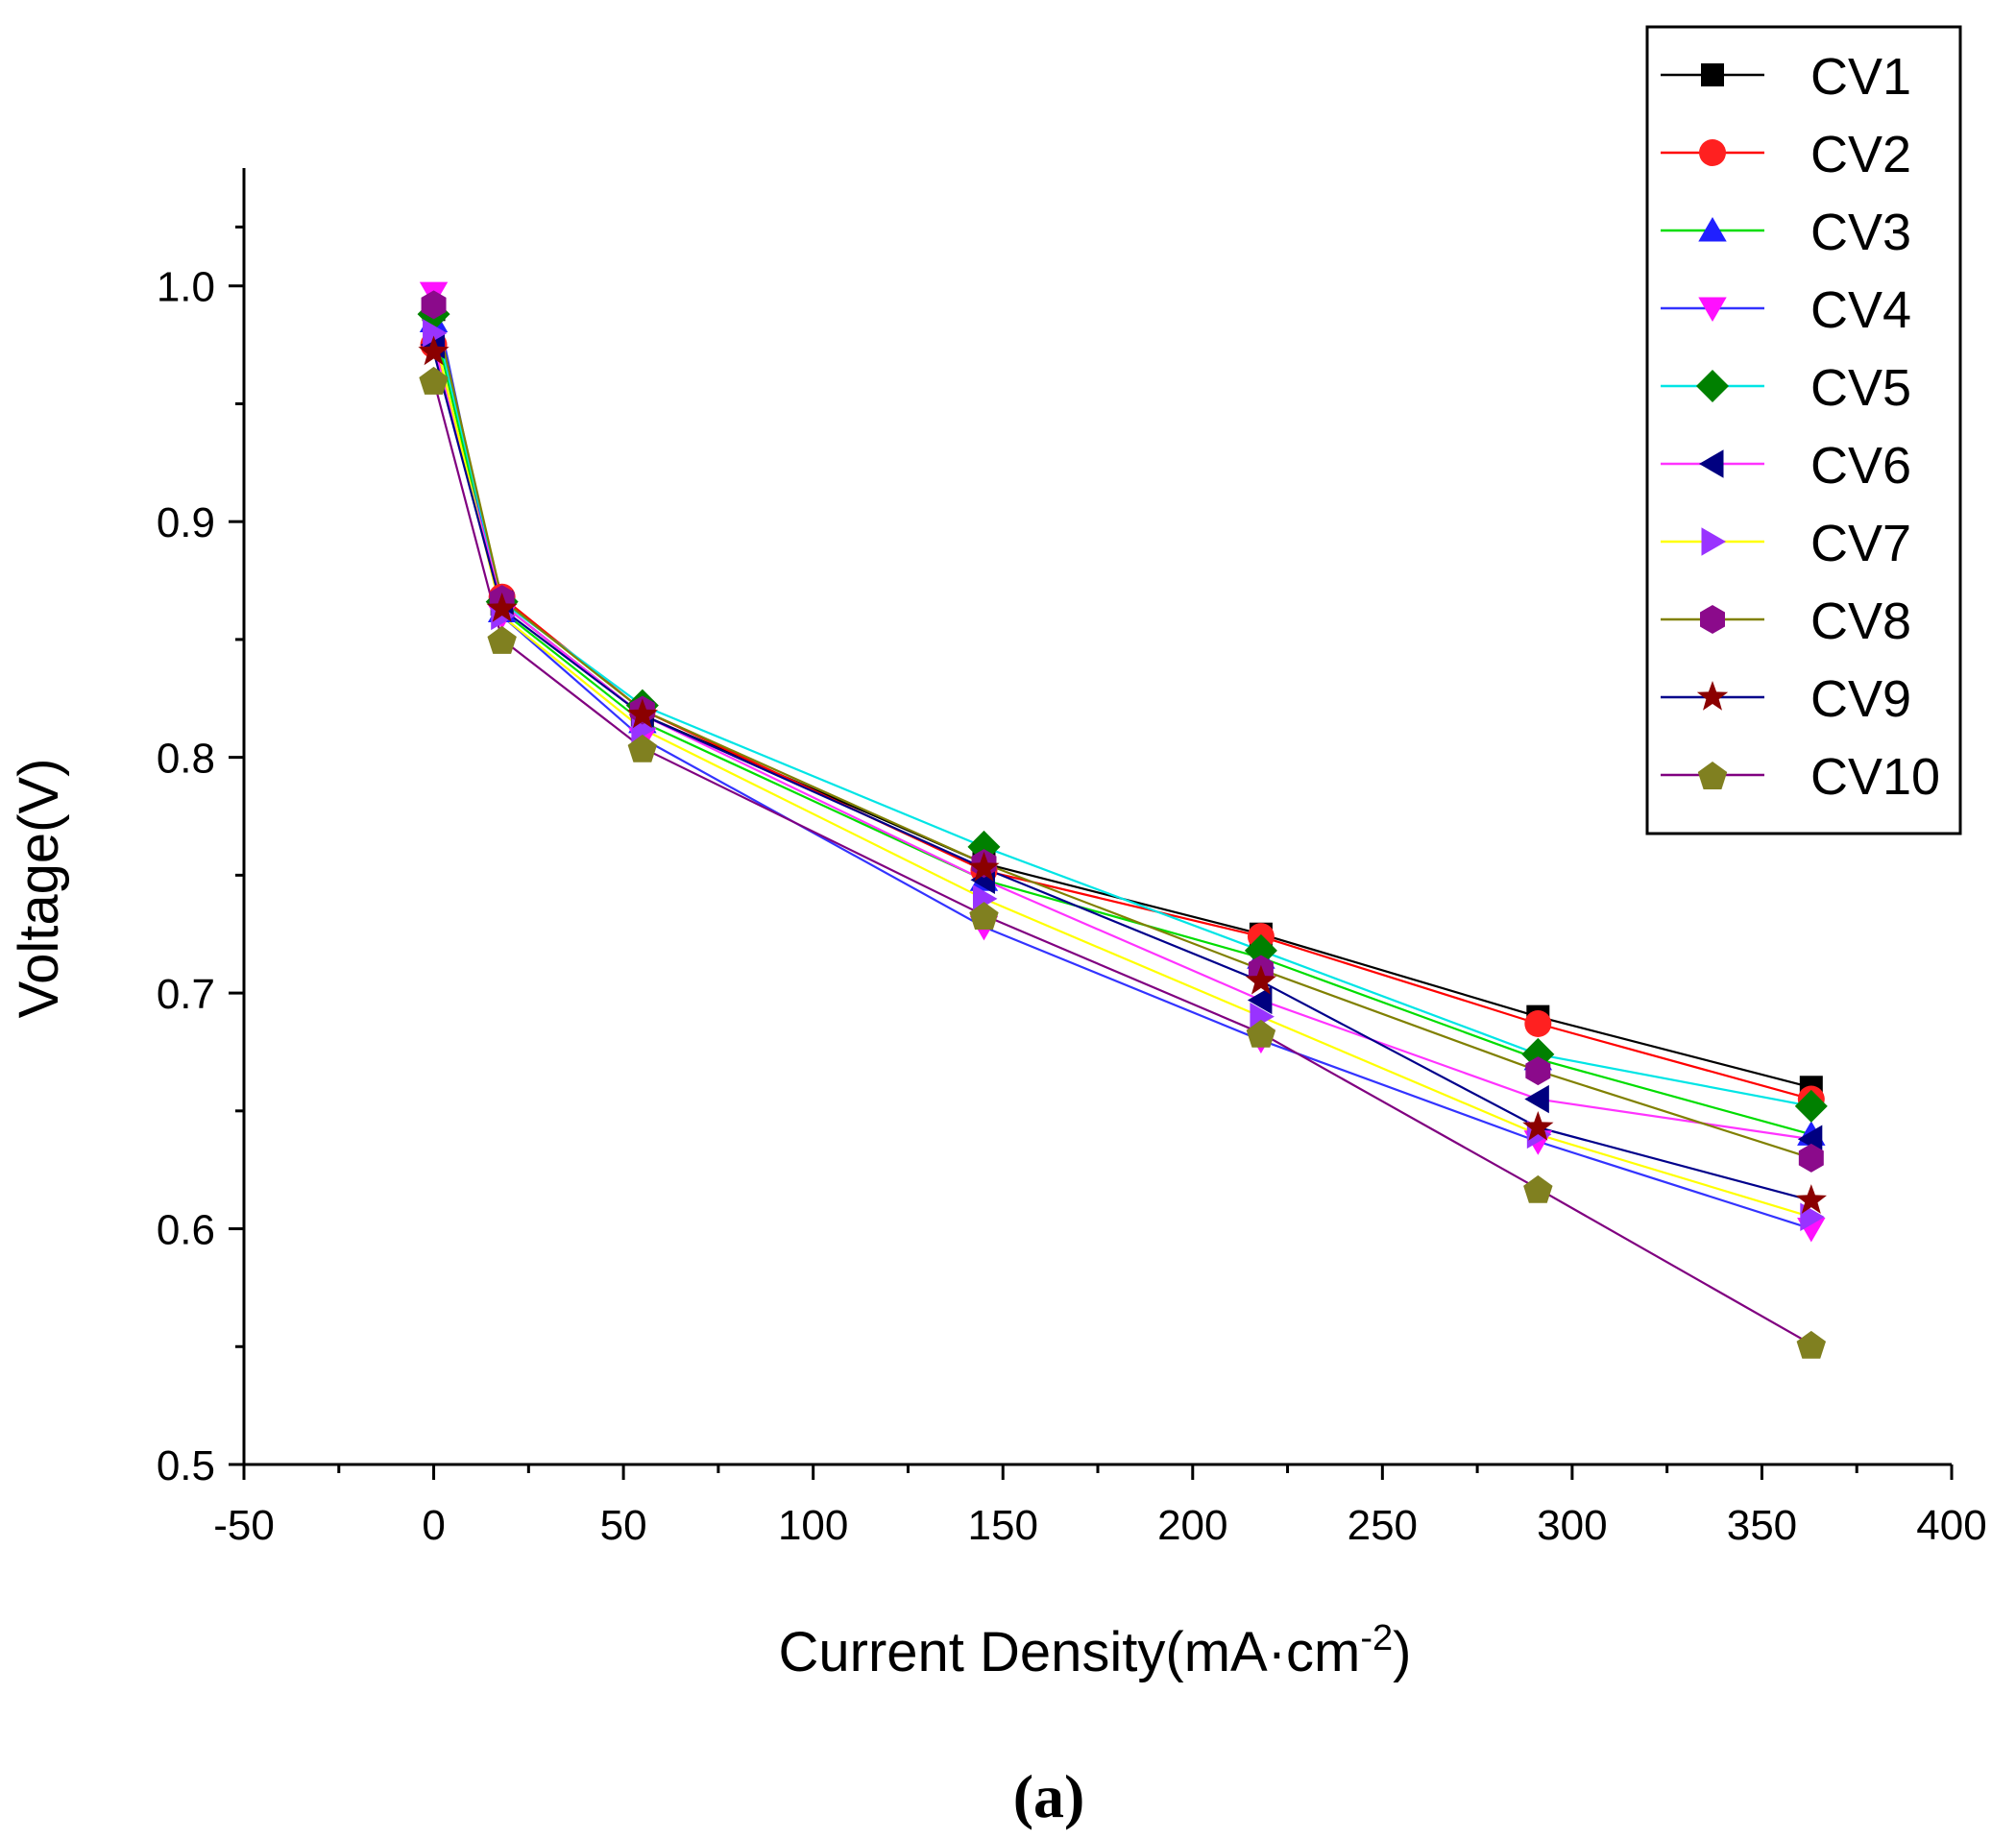  Describe the element at coordinates (1003, 1525) in the screenshot. I see `x-tick-label: 150` at that location.